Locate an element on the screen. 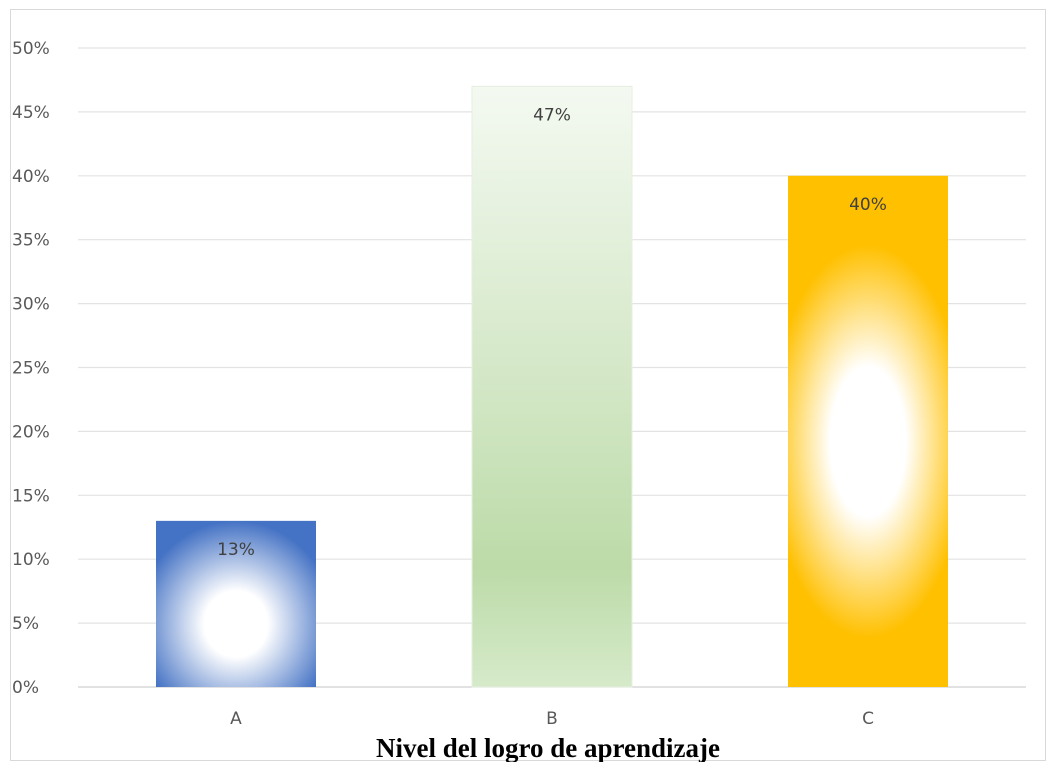 The image size is (1047, 762). y-tick-label: 45% is located at coordinates (31, 113).